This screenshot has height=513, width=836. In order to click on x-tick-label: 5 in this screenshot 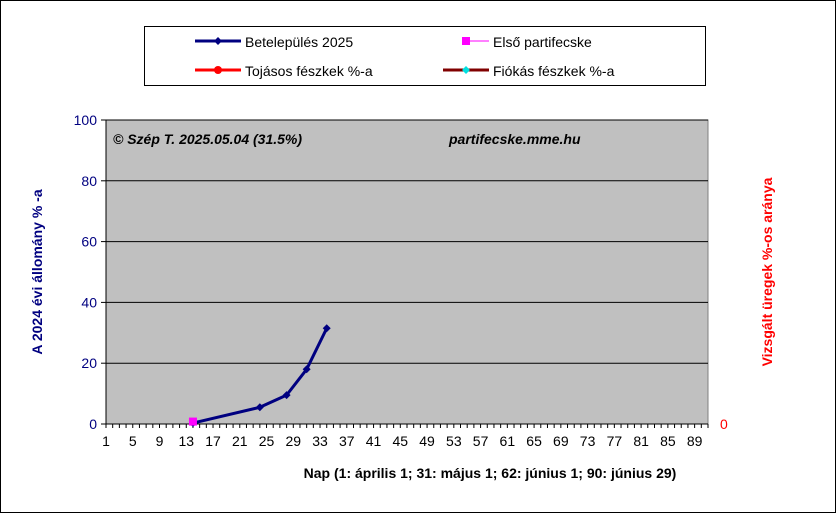, I will do `click(133, 441)`.